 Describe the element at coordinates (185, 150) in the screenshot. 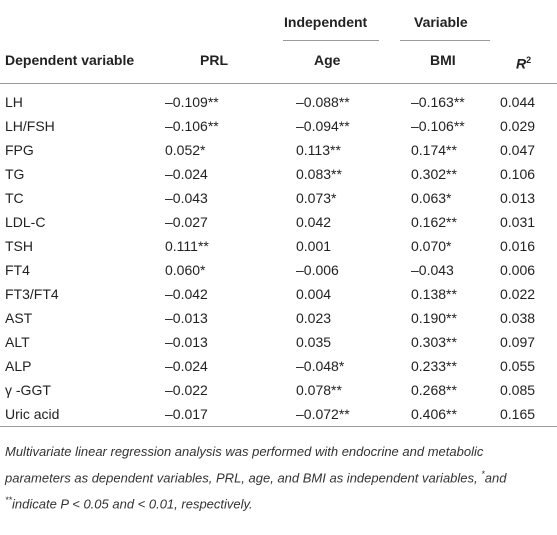

I see `table-cell: 0.052*` at that location.